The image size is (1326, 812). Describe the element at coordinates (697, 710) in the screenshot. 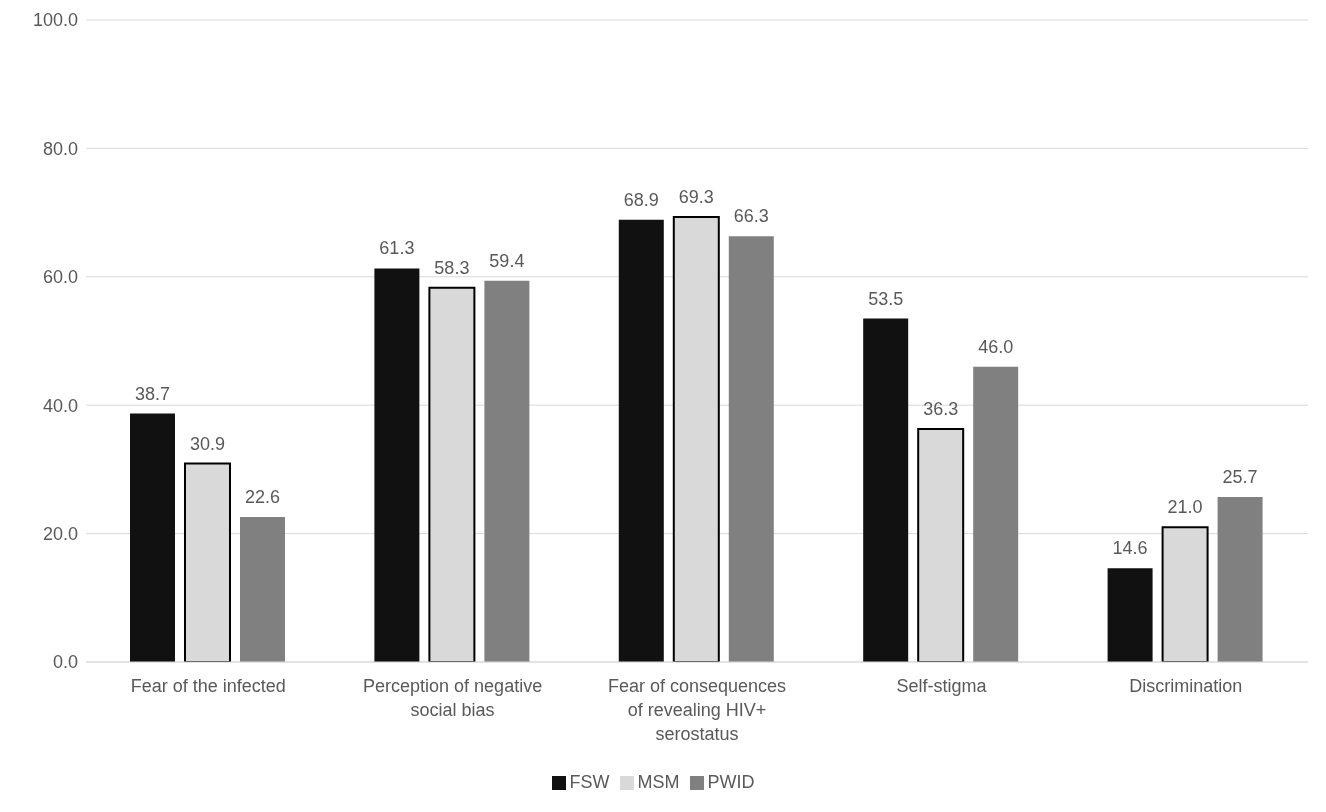

I see `x-tick-label: Fear of consequences of revealing HIV+ serostatus` at that location.